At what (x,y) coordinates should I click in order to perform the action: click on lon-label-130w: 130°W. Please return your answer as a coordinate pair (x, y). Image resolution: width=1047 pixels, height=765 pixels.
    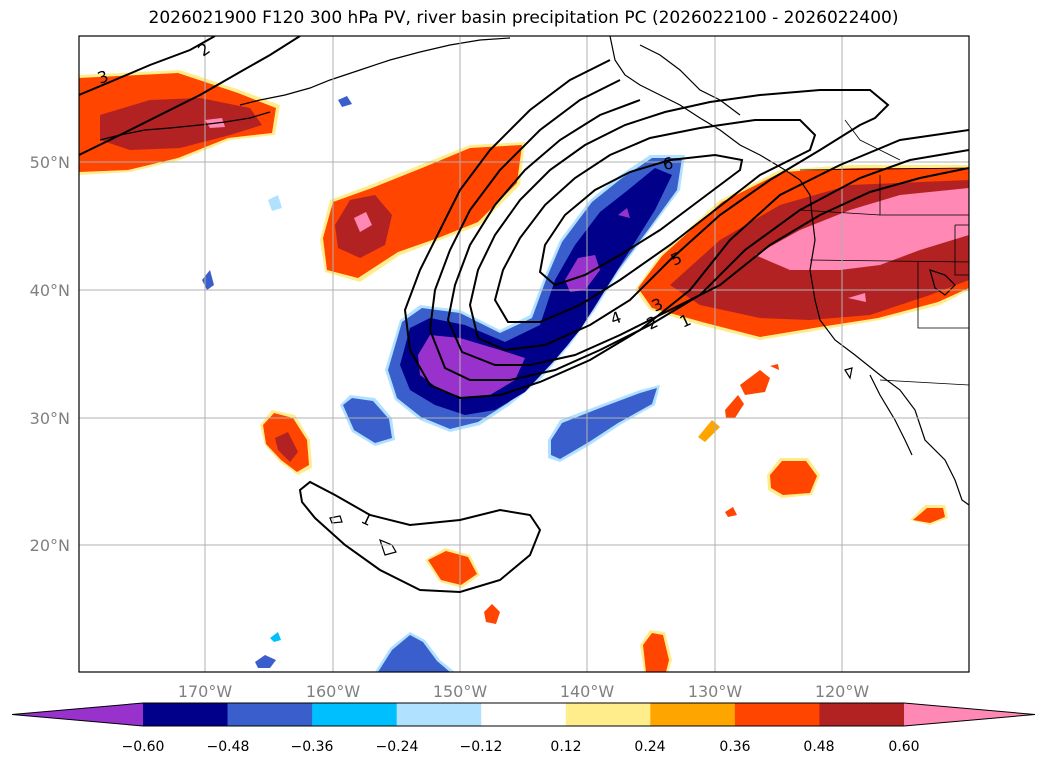
    Looking at the image, I should click on (715, 691).